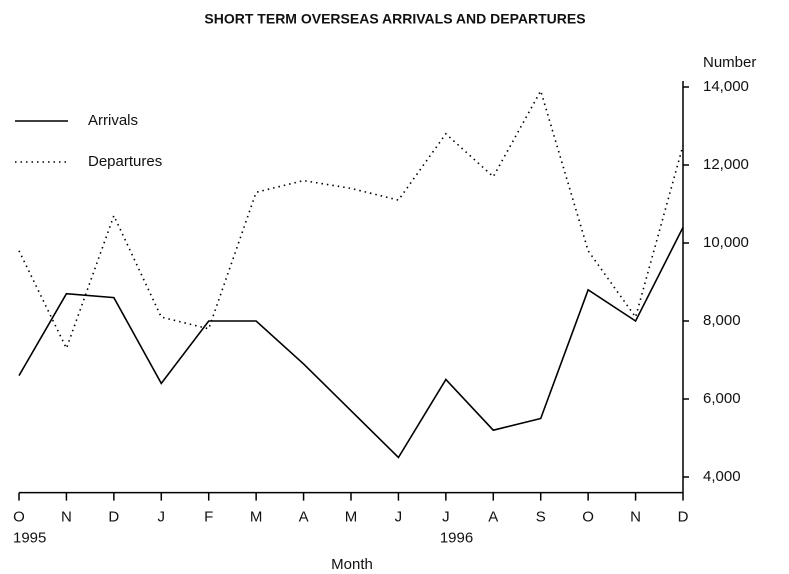 This screenshot has height=574, width=789. Describe the element at coordinates (541, 517) in the screenshot. I see `x-tick-label: S` at that location.